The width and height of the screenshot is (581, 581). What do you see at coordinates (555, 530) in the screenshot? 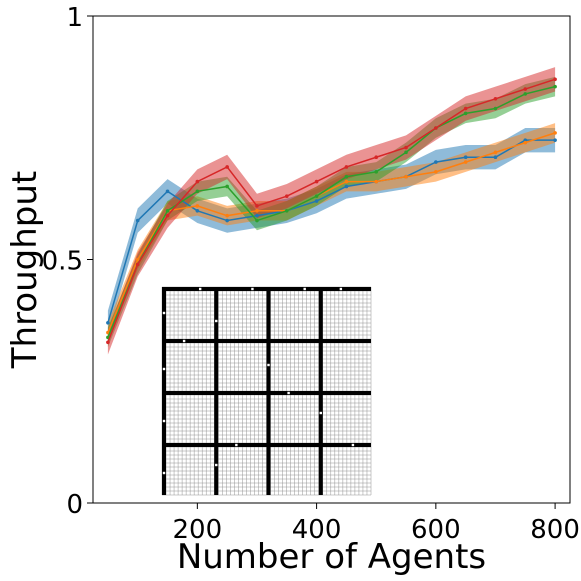
I see `x-tick-label: 800` at bounding box center [555, 530].